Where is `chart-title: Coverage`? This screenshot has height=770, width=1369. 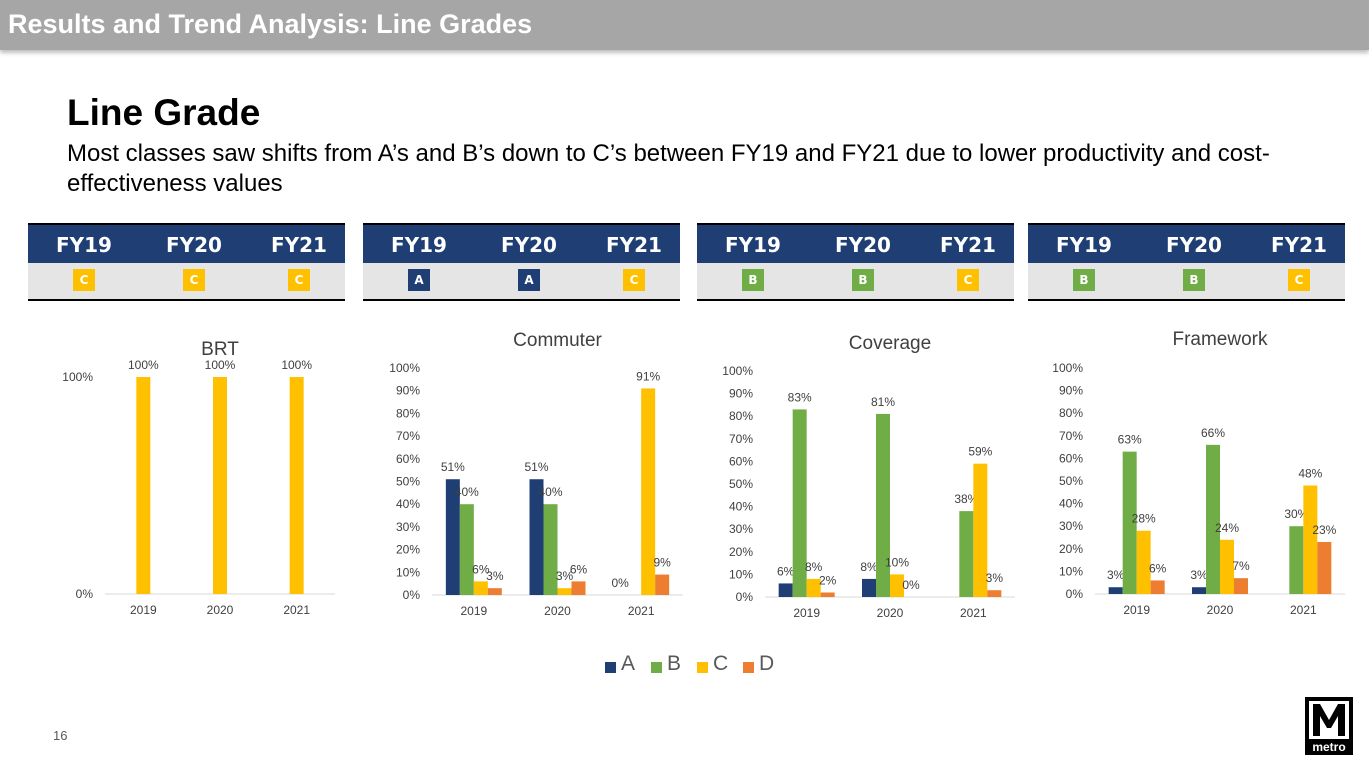 chart-title: Coverage is located at coordinates (890, 343).